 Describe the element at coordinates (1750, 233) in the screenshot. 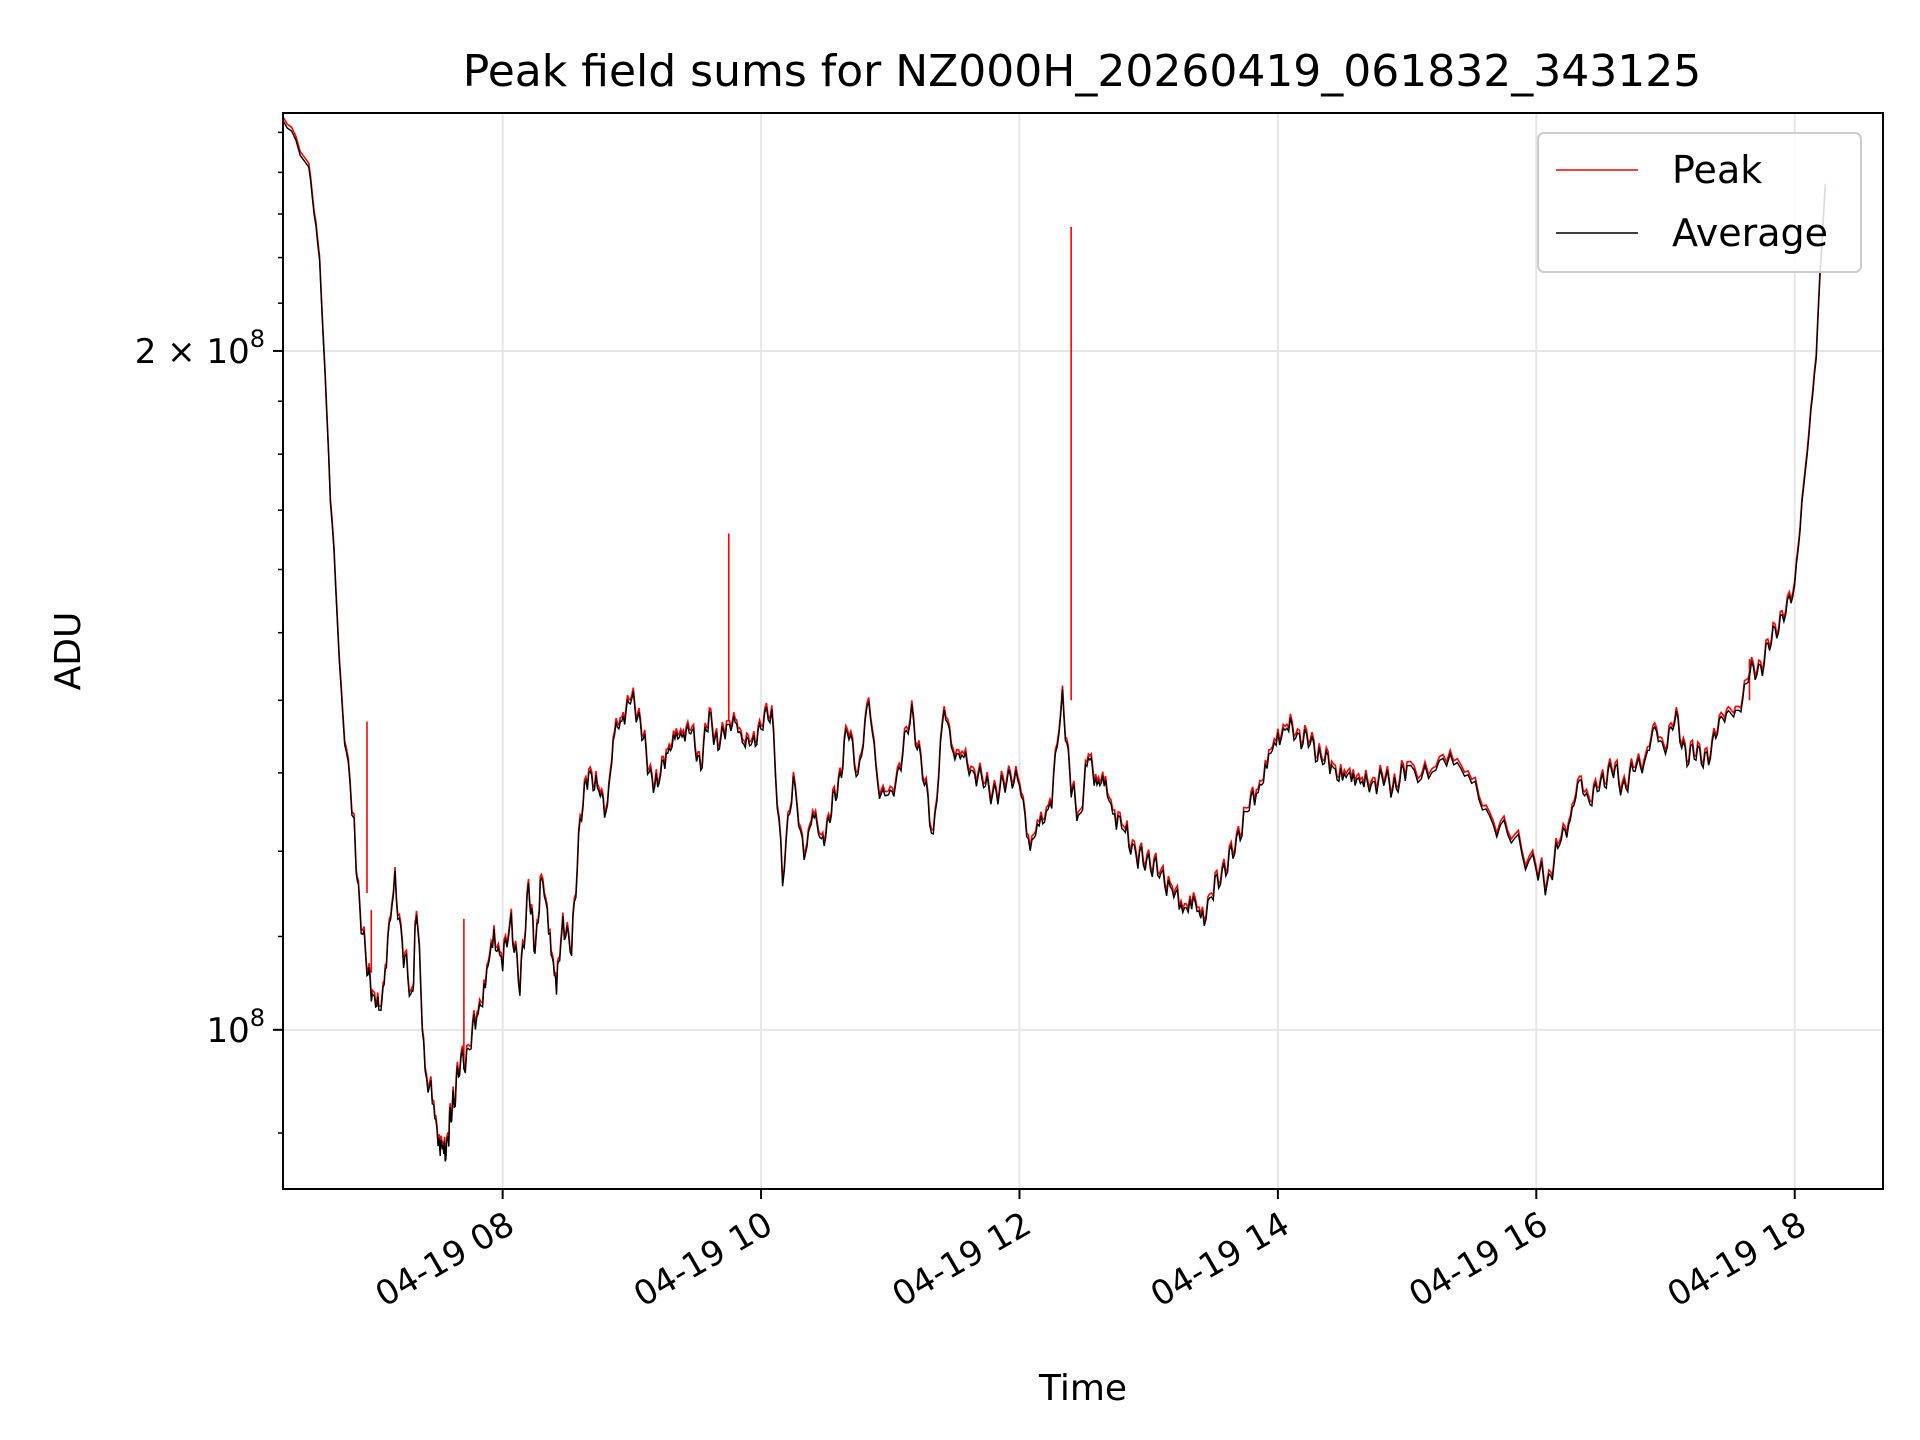

I see `legend-average-label: Average` at that location.